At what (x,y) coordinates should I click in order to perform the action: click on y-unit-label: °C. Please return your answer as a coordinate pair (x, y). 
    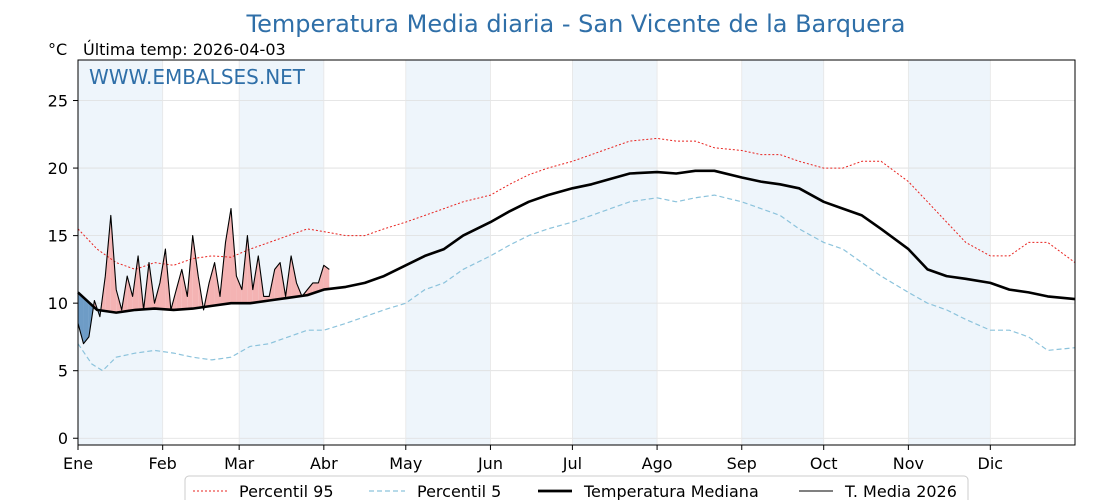
    Looking at the image, I should click on (57, 49).